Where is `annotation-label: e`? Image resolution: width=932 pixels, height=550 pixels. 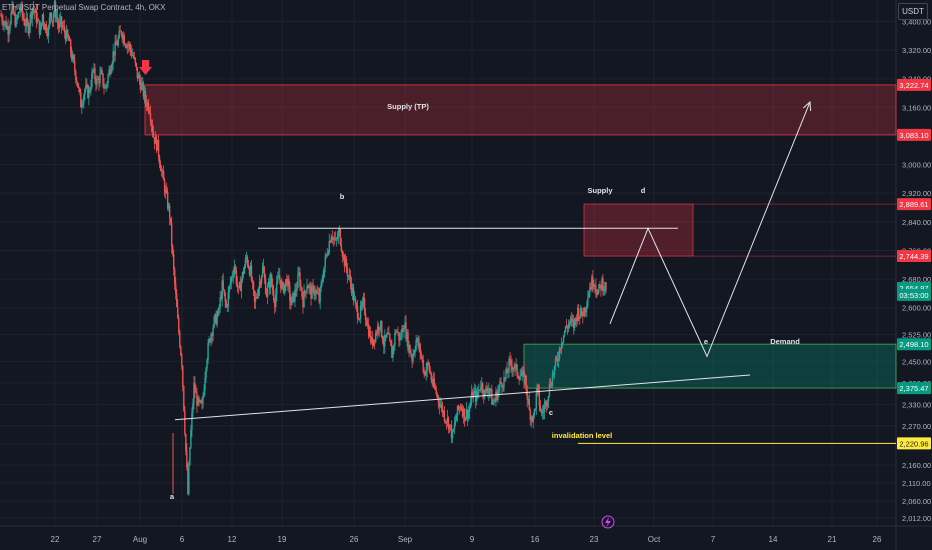
annotation-label: e is located at coordinates (706, 341).